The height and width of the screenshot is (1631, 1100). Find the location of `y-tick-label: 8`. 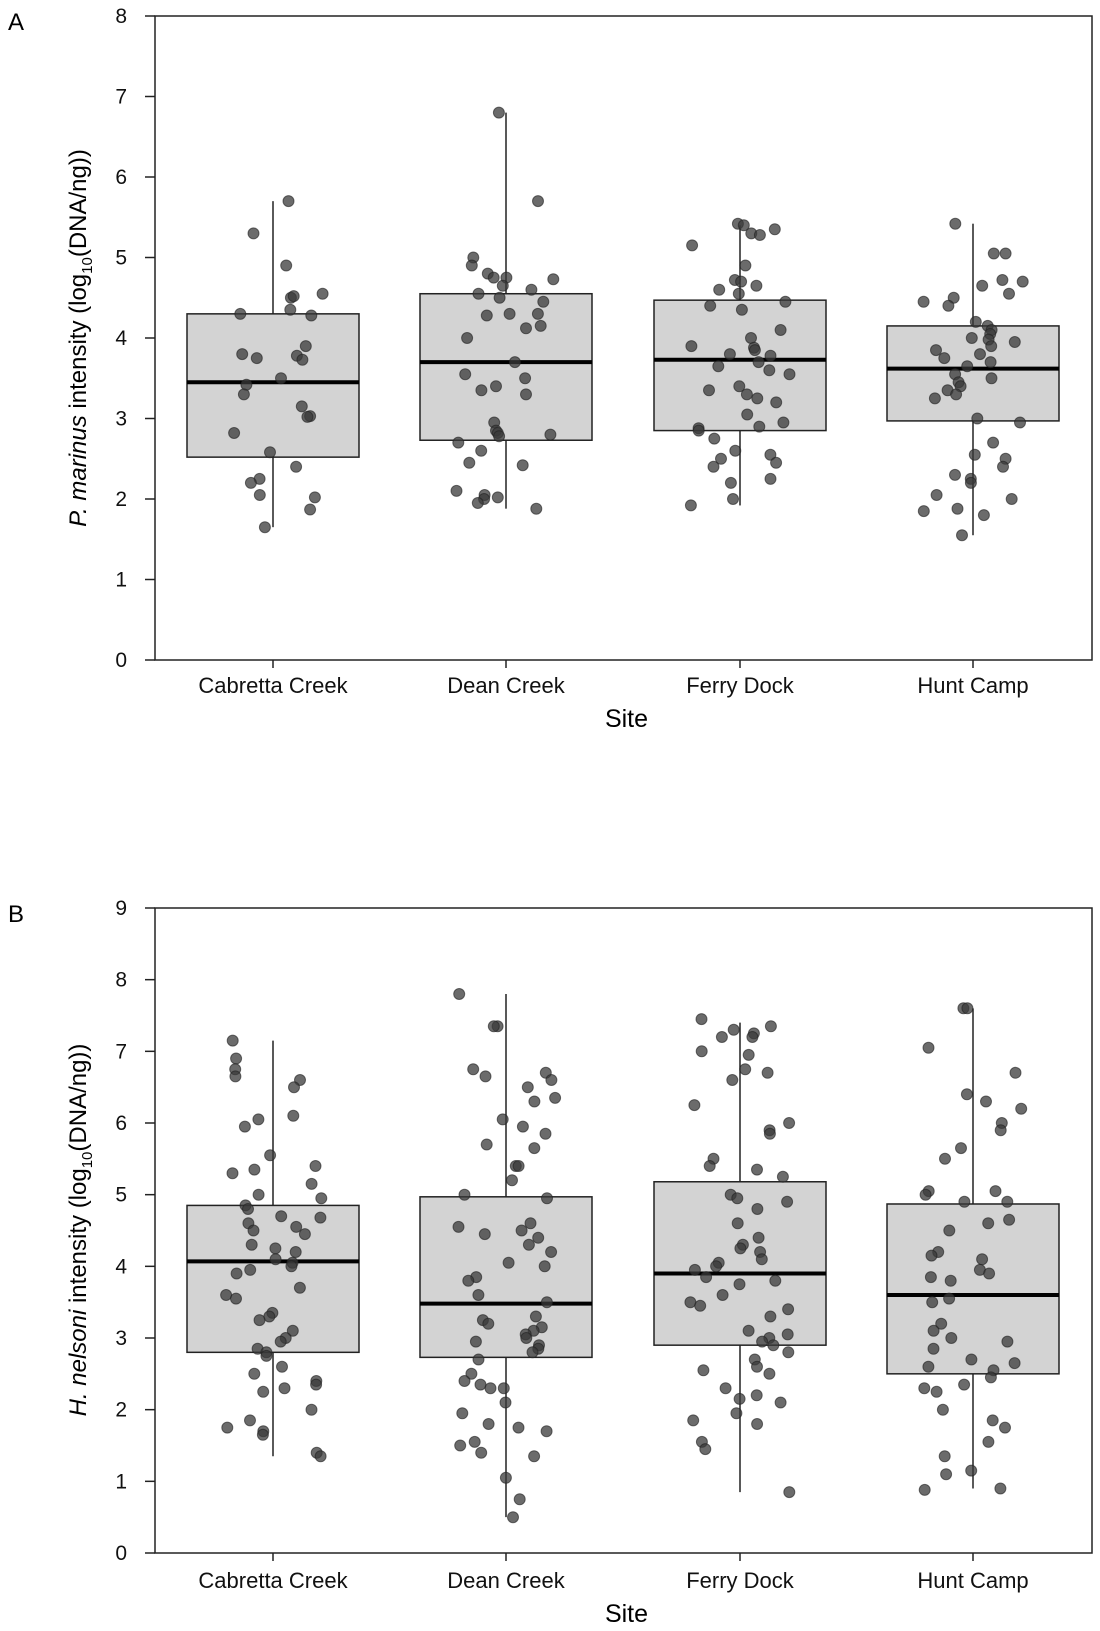

y-tick-label: 8 is located at coordinates (121, 980).